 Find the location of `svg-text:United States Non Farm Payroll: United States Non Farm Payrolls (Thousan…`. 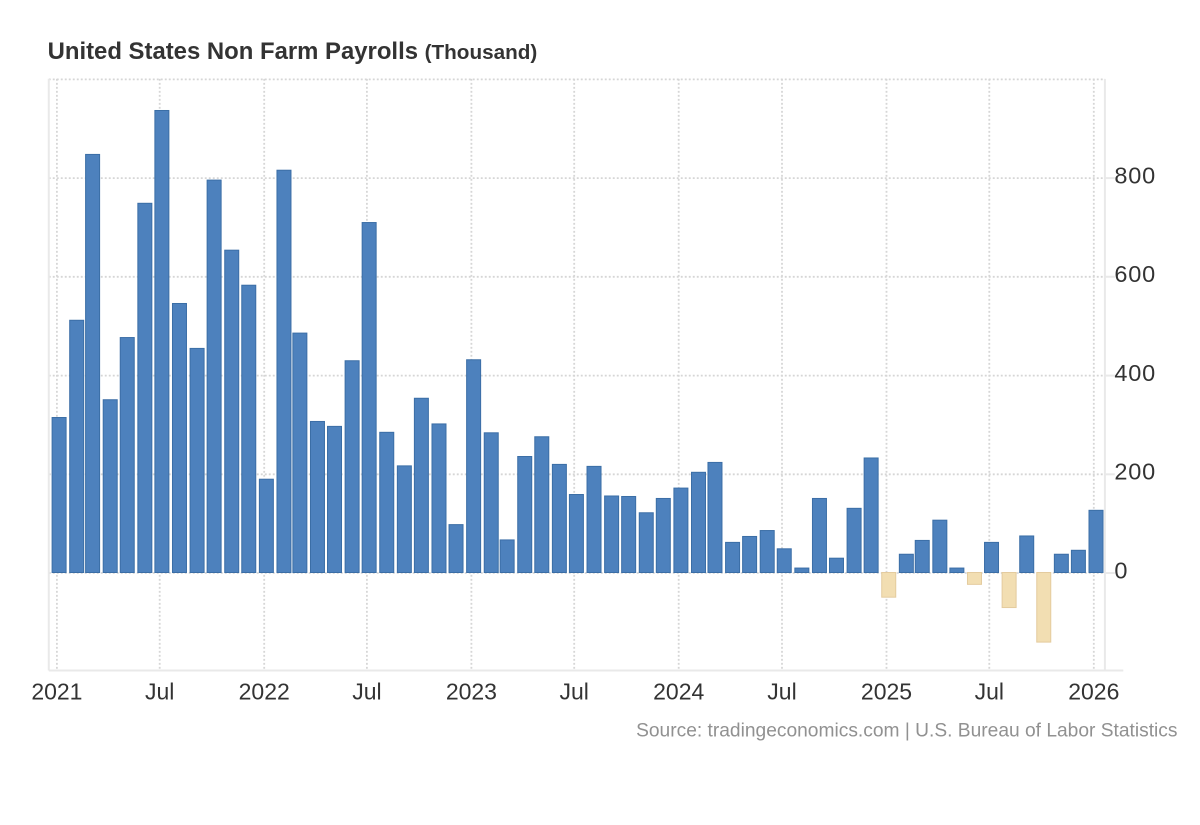

svg-text:United States Non Farm Payroll: United States Non Farm Payrolls (Thousan… is located at coordinates (293, 51).